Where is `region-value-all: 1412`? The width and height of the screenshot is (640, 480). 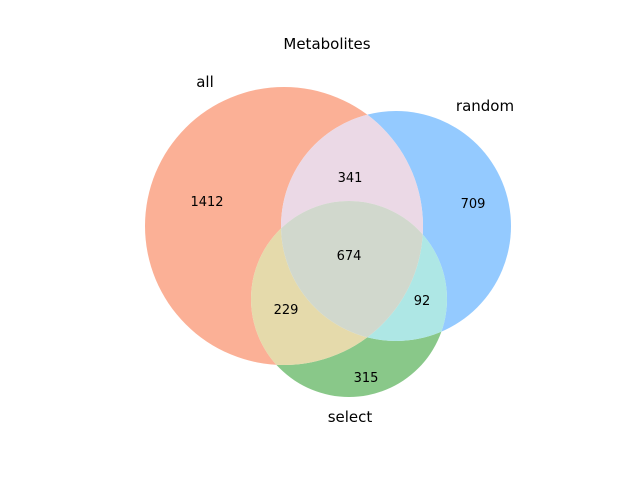 region-value-all: 1412 is located at coordinates (206, 202).